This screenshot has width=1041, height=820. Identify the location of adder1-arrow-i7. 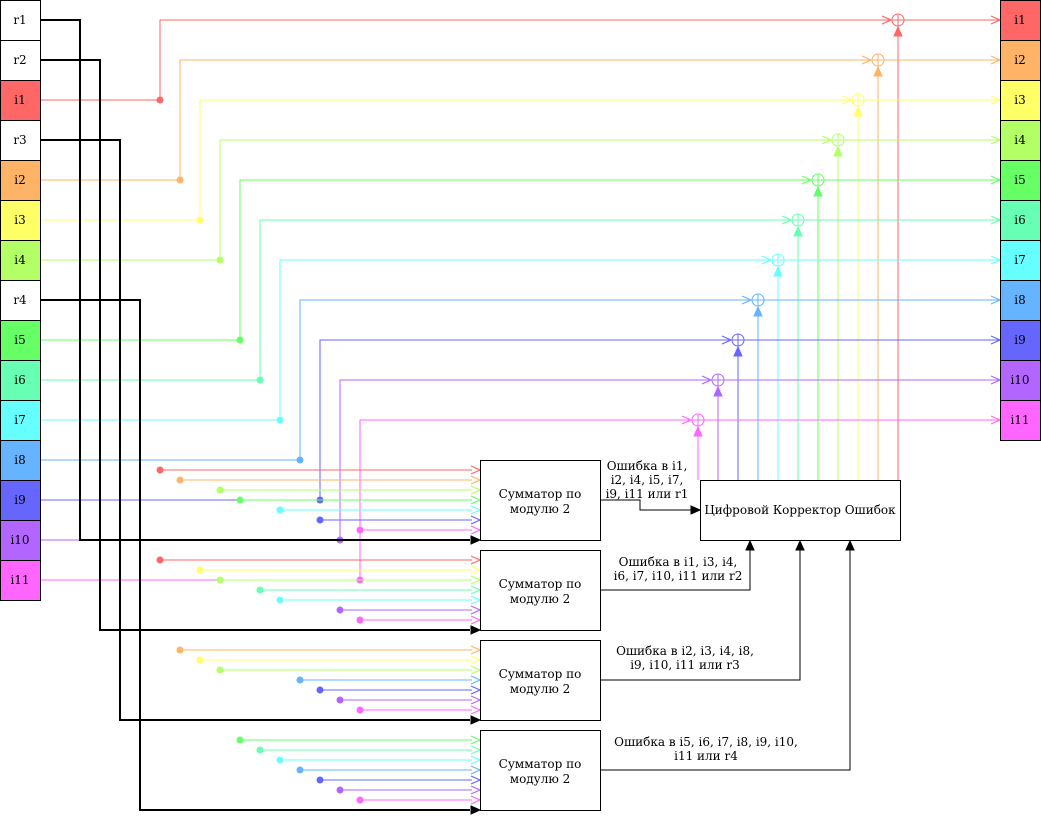
(476, 510).